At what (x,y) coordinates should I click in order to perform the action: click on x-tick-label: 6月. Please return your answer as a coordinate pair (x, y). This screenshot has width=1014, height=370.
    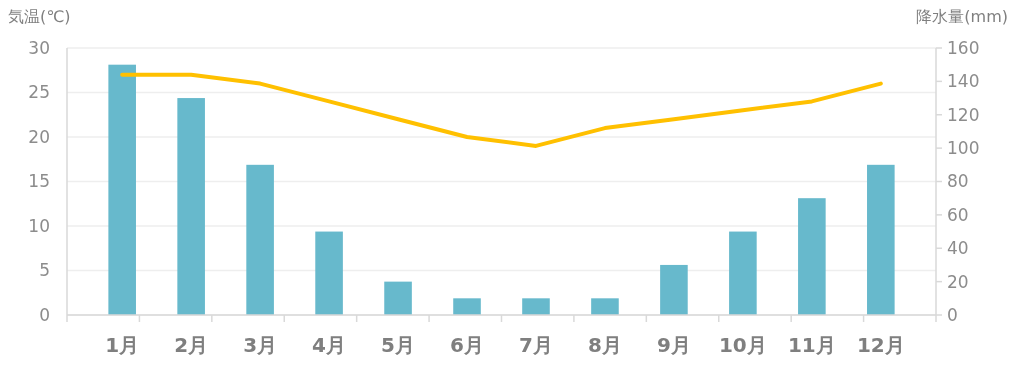
    Looking at the image, I should click on (467, 345).